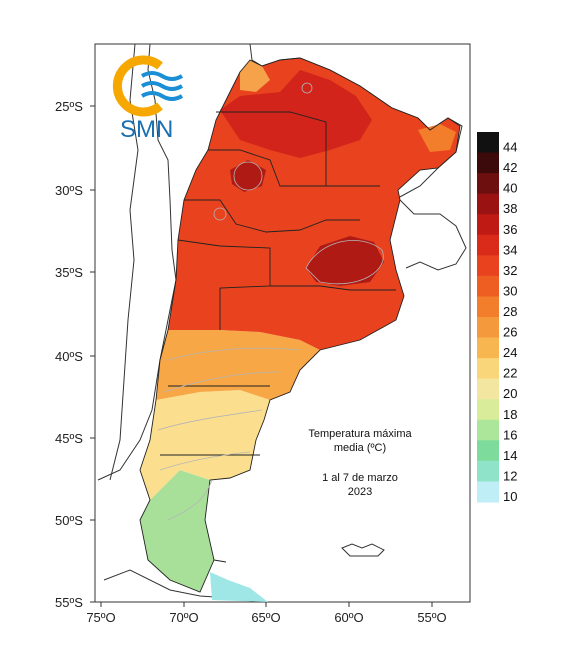  I want to click on lat-label-35: 35ºS, so click(69, 272).